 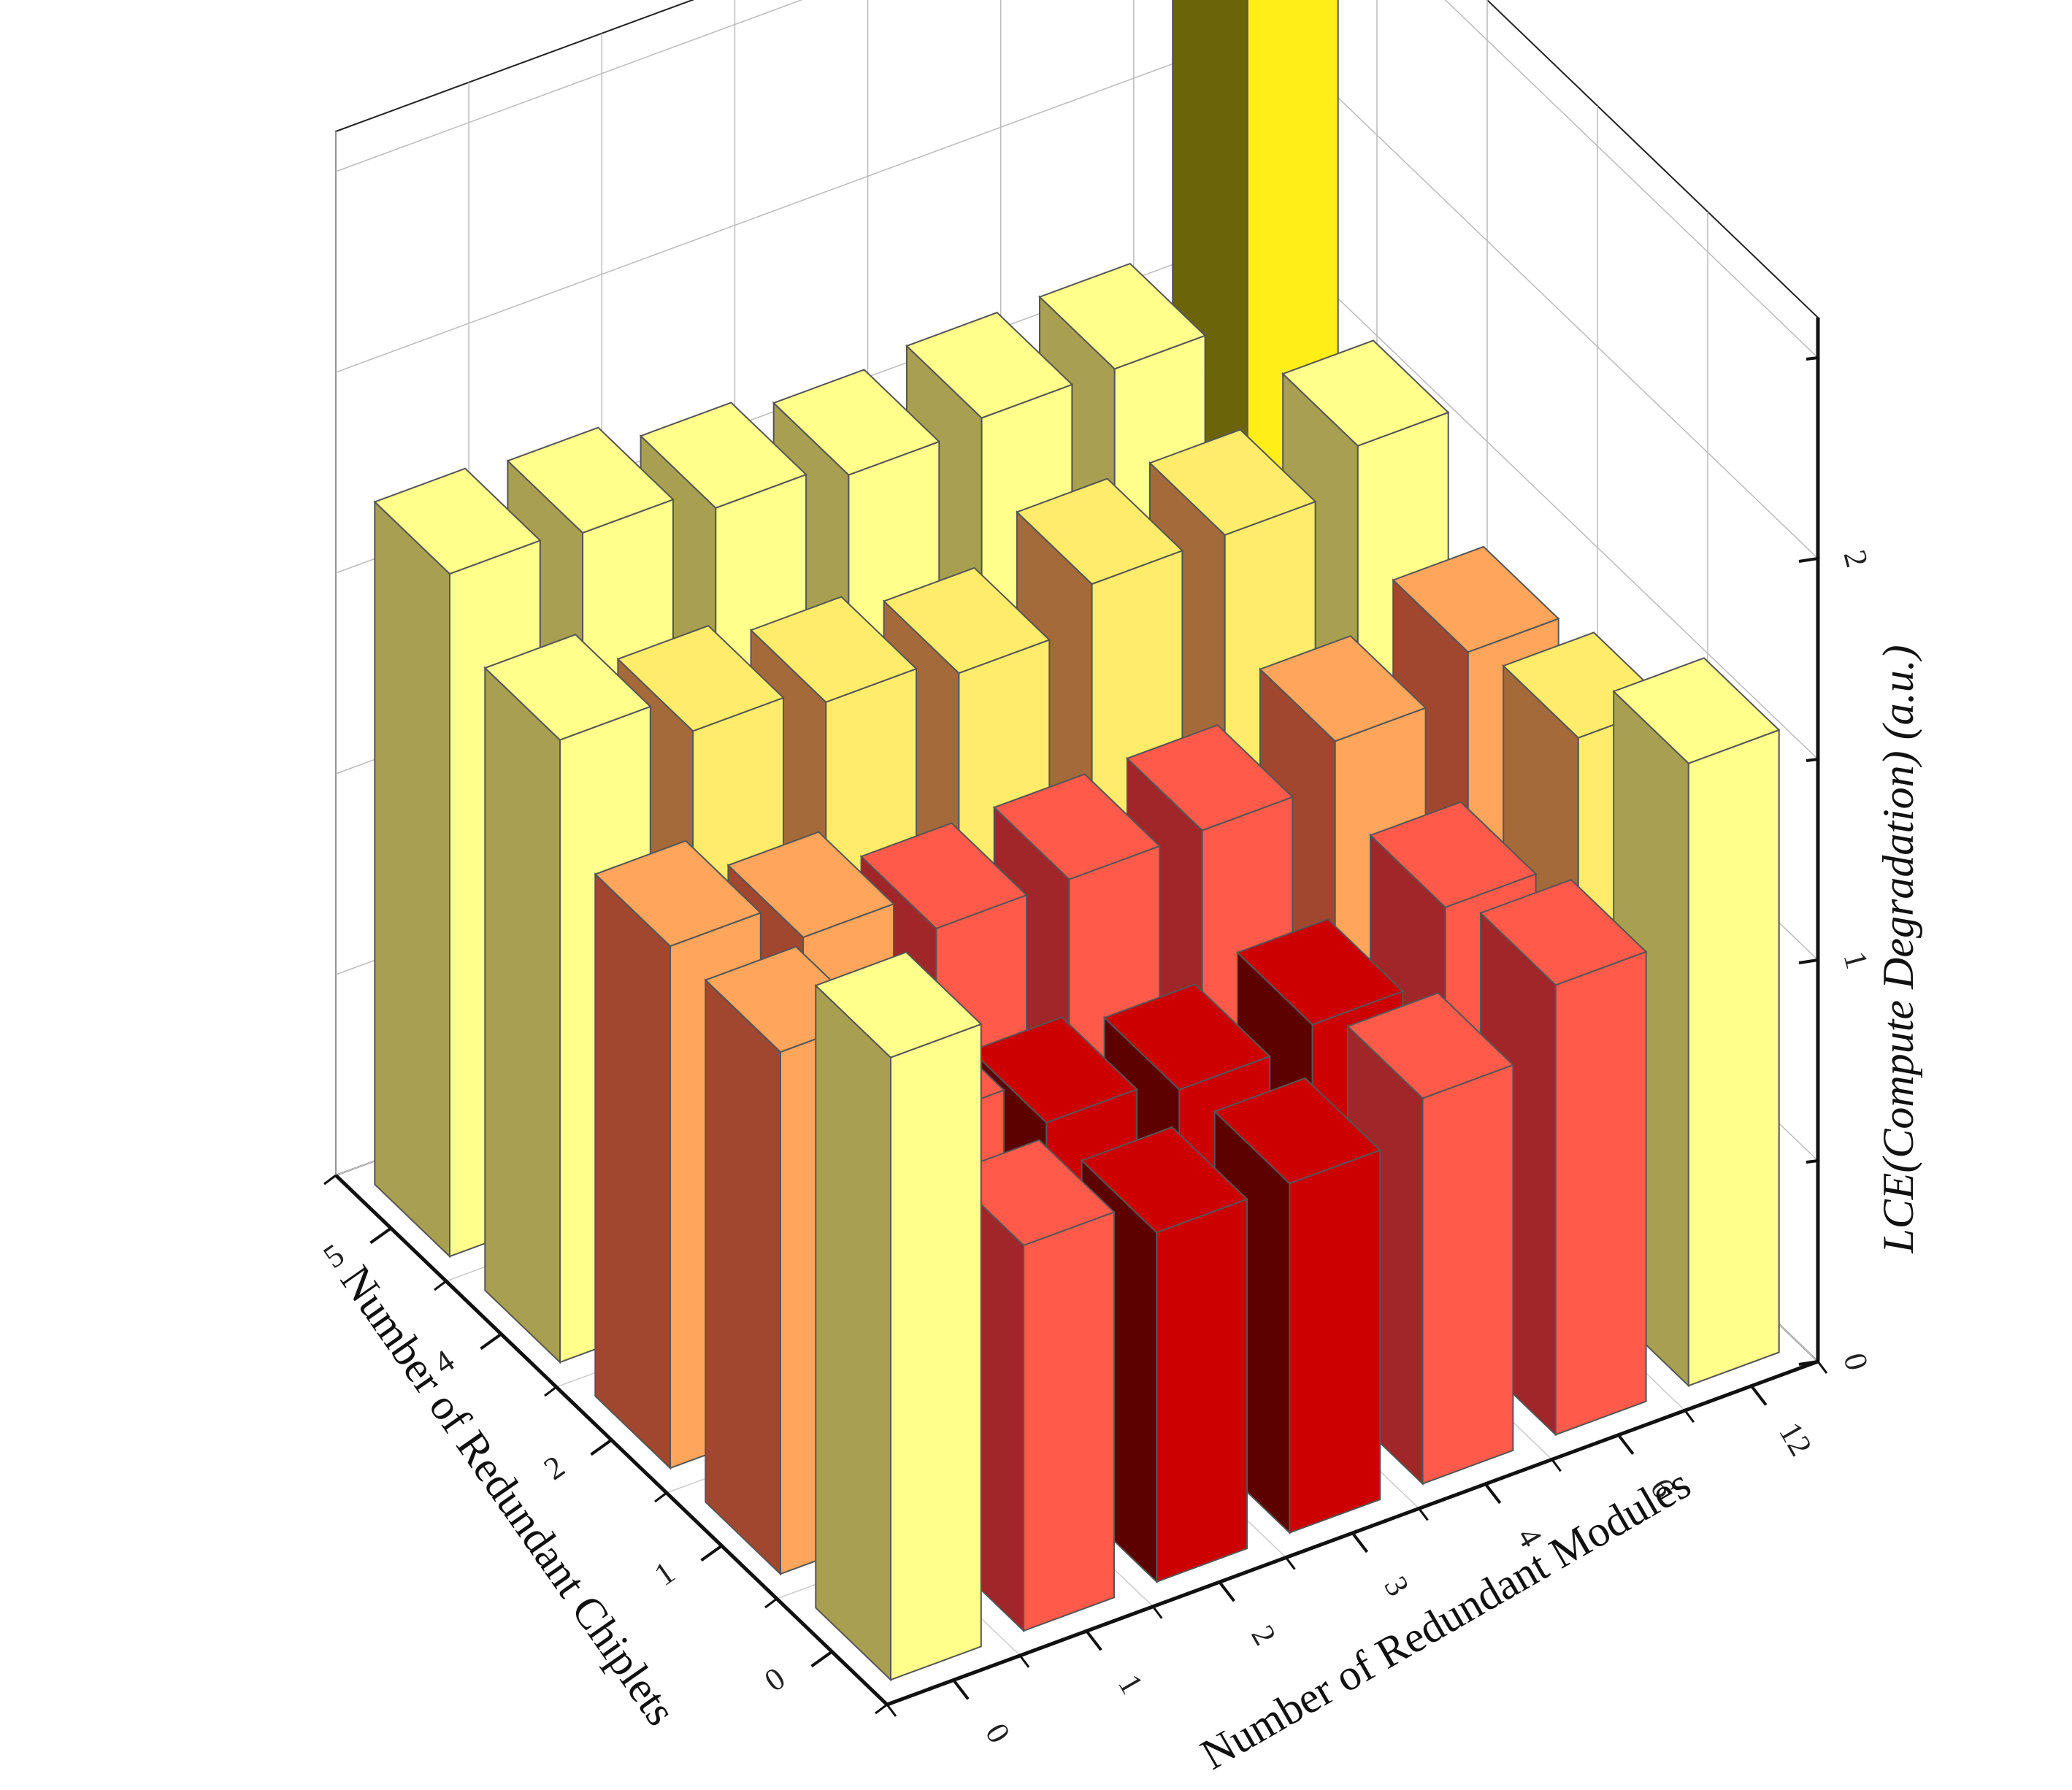 What do you see at coordinates (1855, 558) in the screenshot?
I see `z-tick-label: 2` at bounding box center [1855, 558].